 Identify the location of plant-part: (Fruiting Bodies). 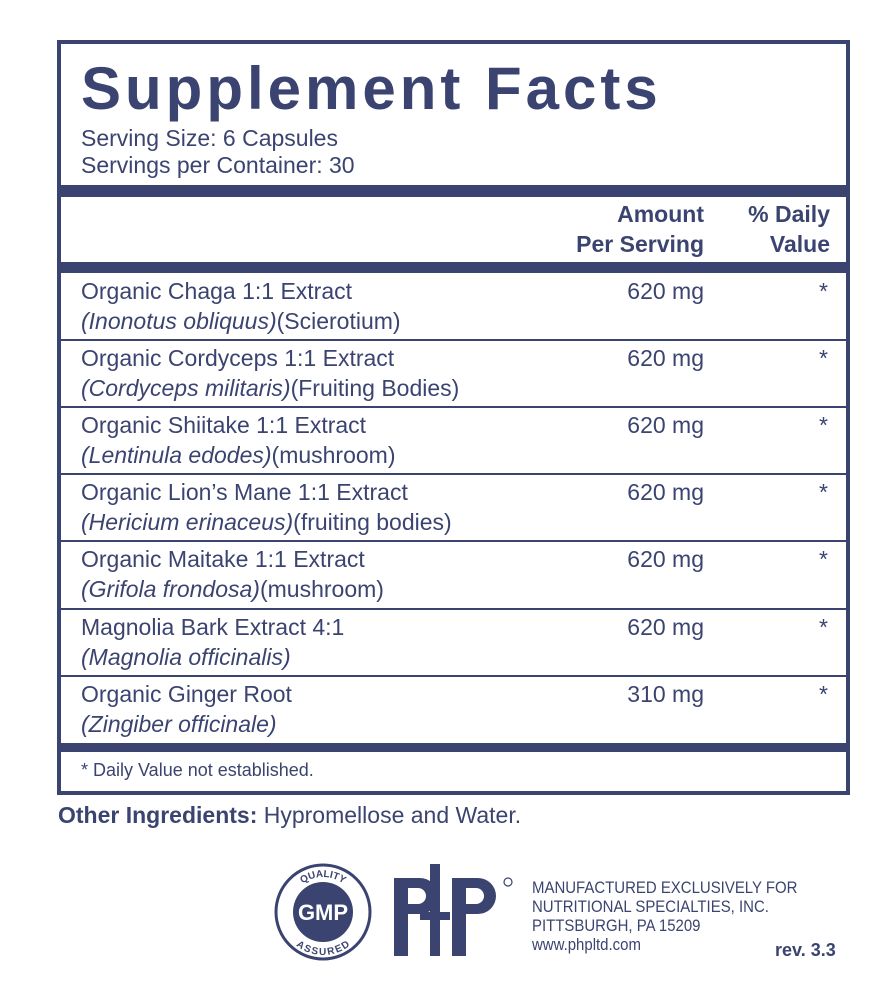
(375, 388).